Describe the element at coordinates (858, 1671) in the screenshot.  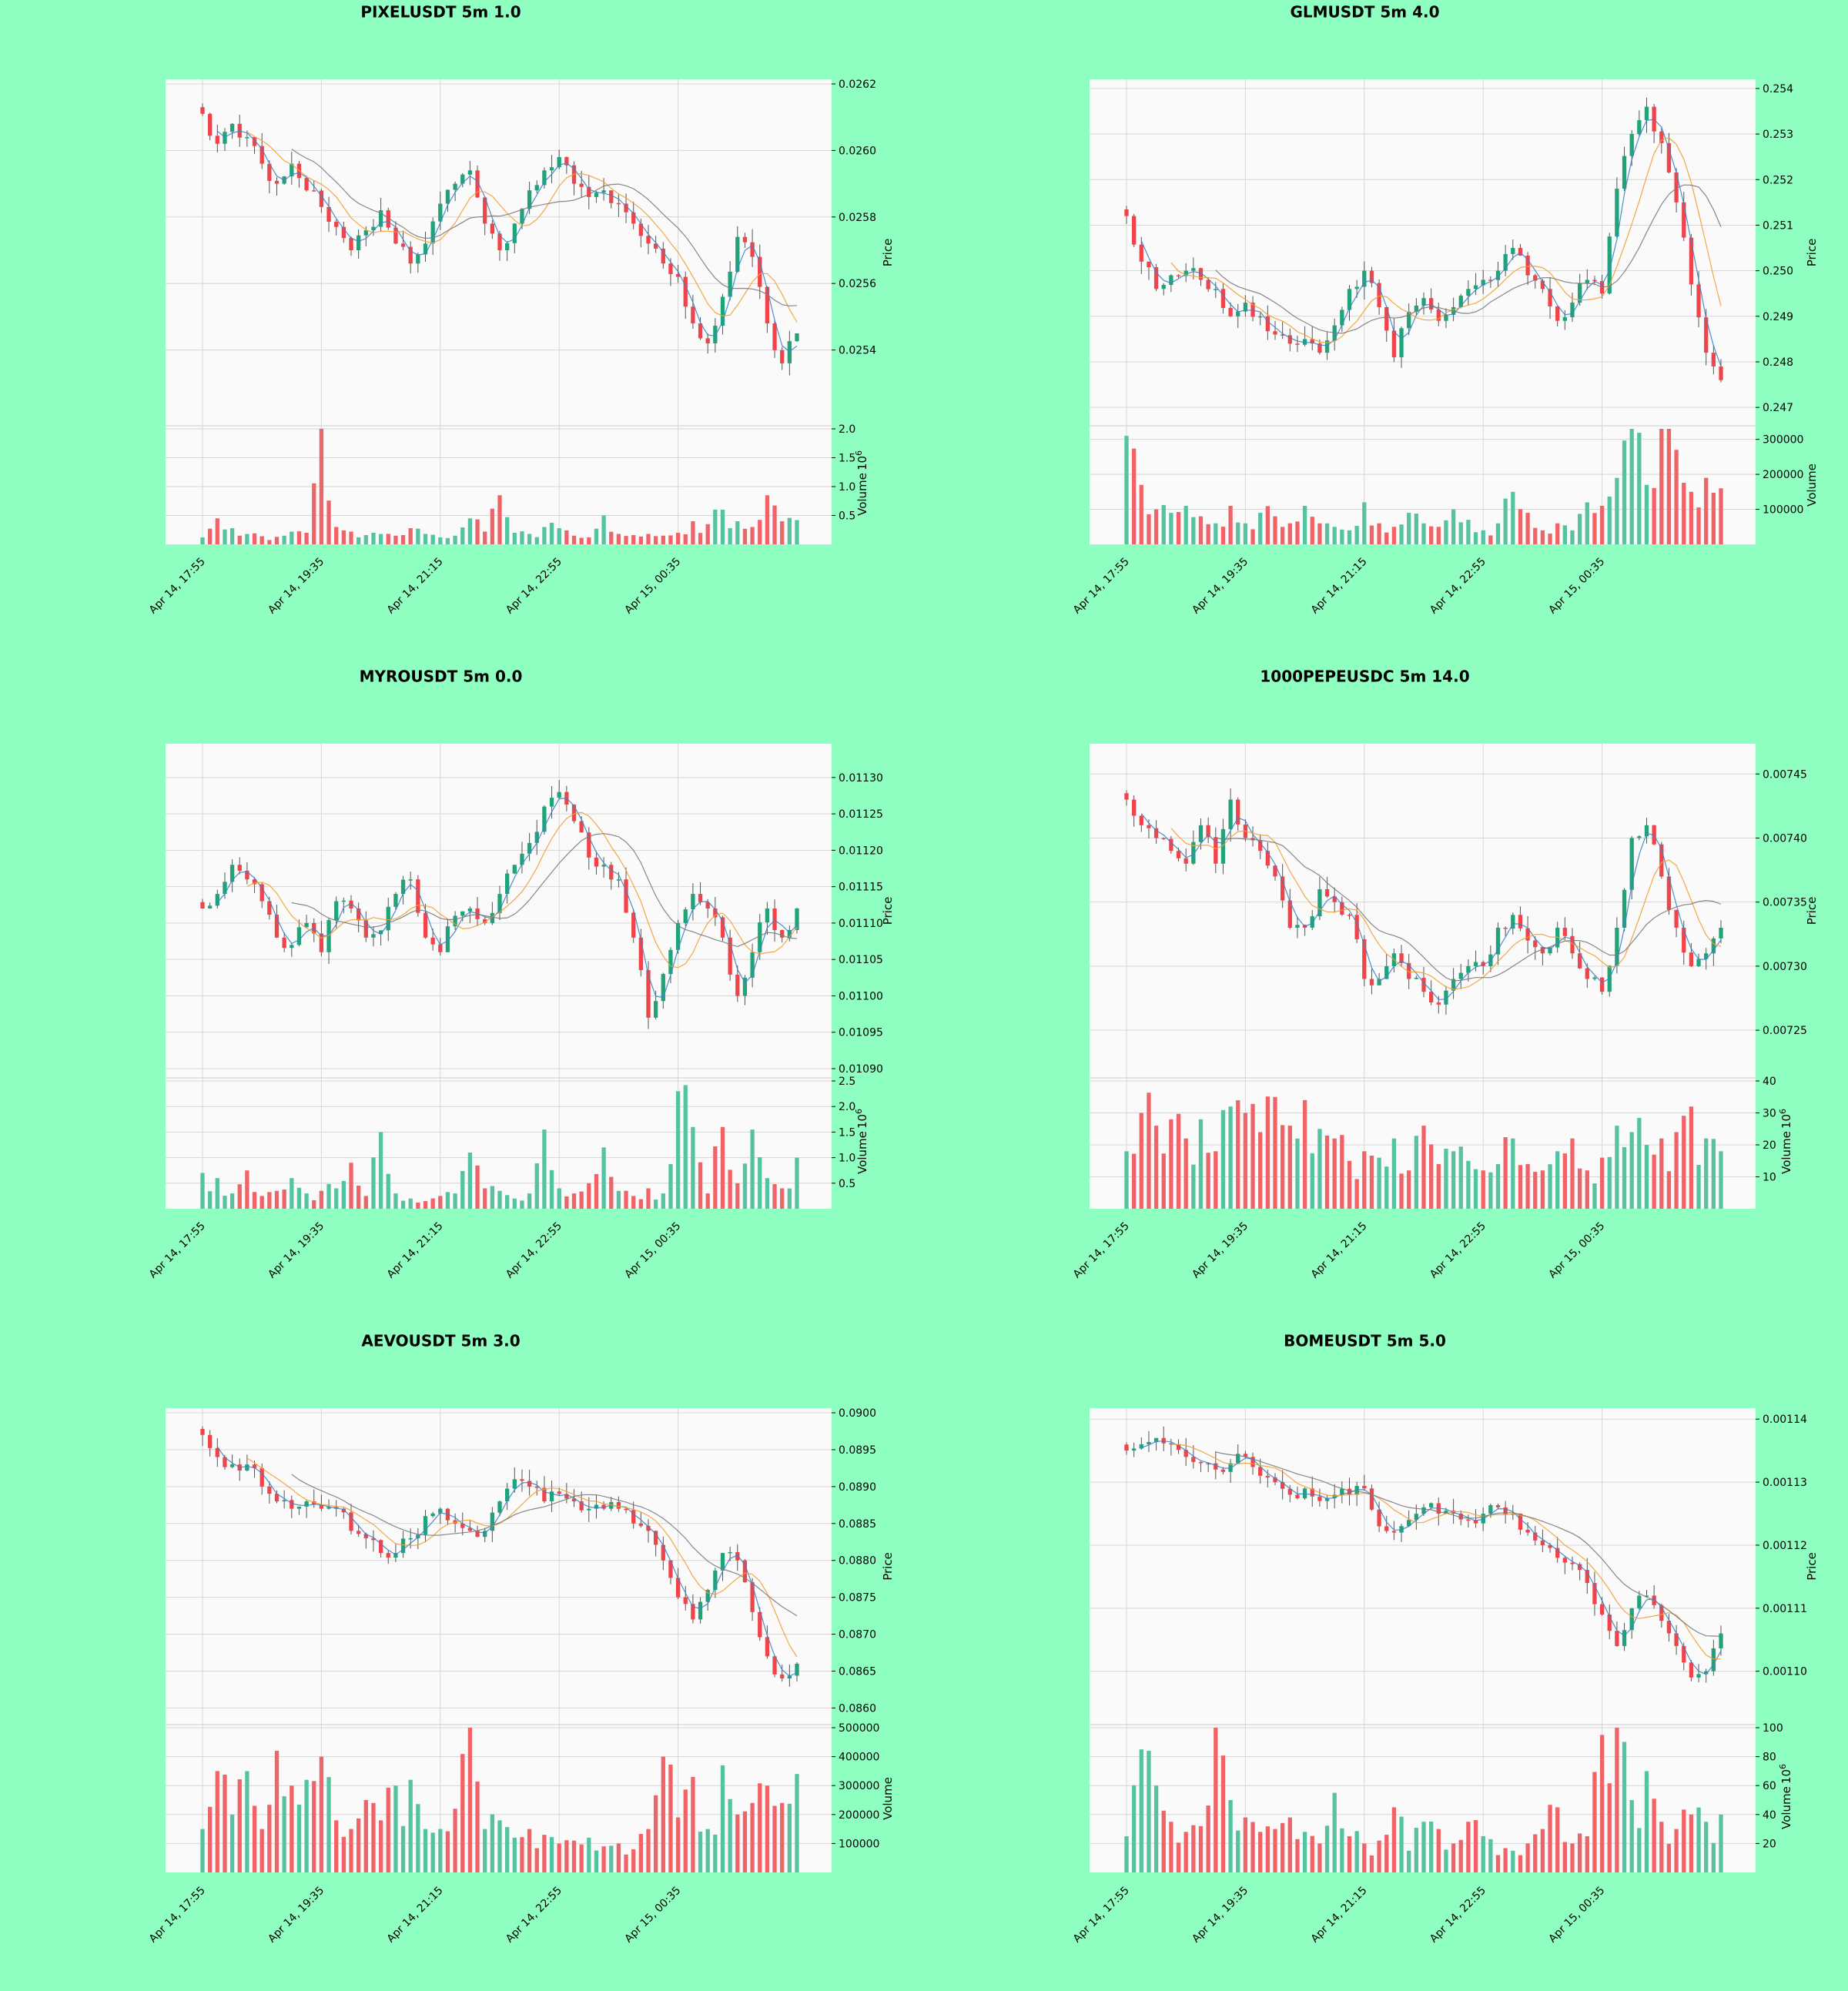
I see `price-tick-label: 0.0865` at that location.